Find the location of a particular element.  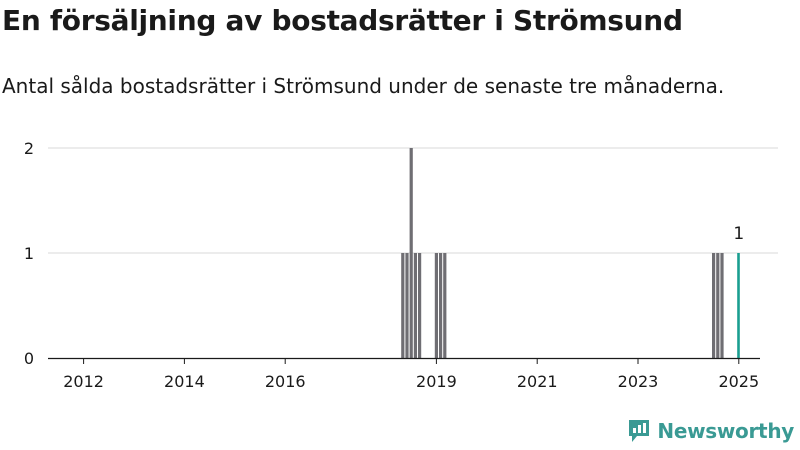

x-tick-label: 2025 is located at coordinates (738, 381).